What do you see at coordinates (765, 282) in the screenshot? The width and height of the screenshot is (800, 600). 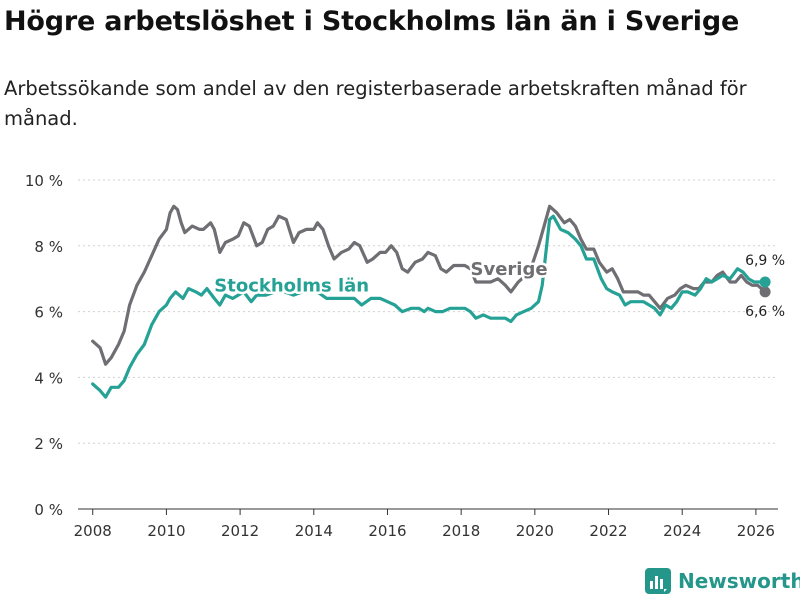 I see `end-point-stockholms-l-n` at bounding box center [765, 282].